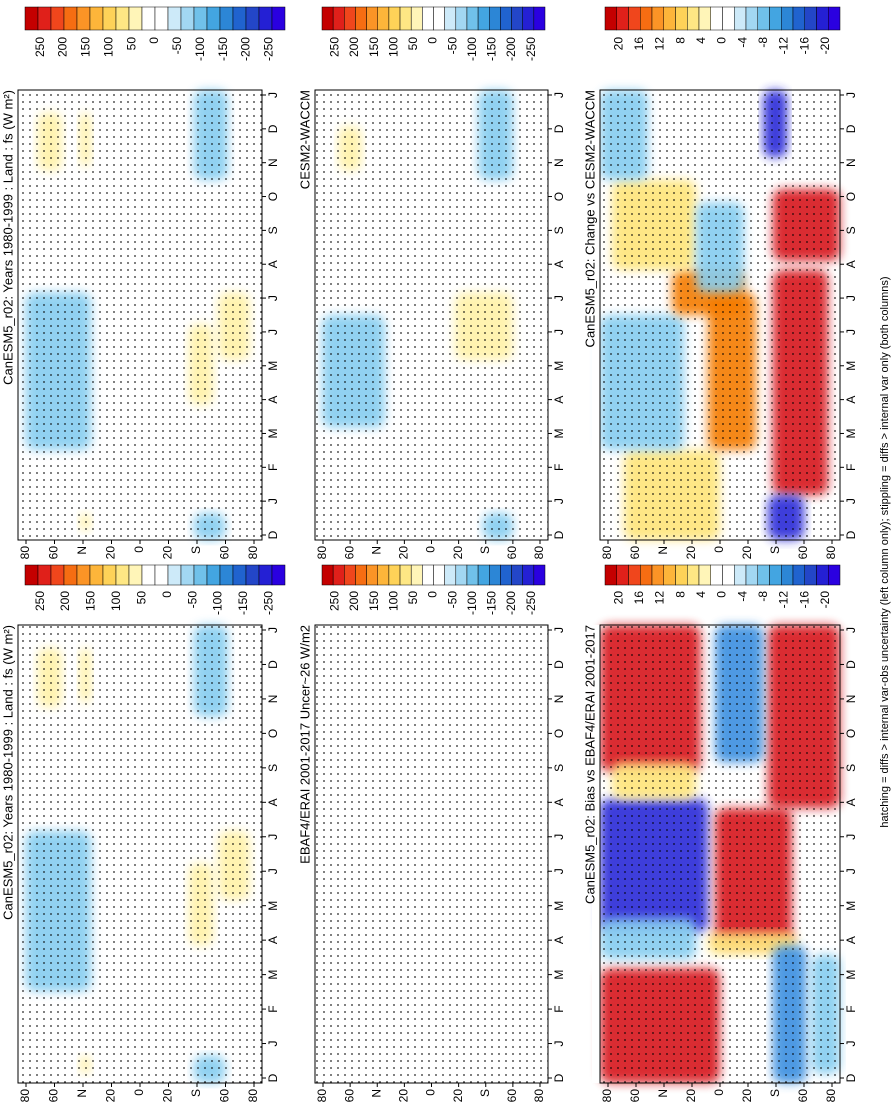 The height and width of the screenshot is (1105, 895). Describe the element at coordinates (273, 1008) in the screenshot. I see `x-tick-label: F` at that location.